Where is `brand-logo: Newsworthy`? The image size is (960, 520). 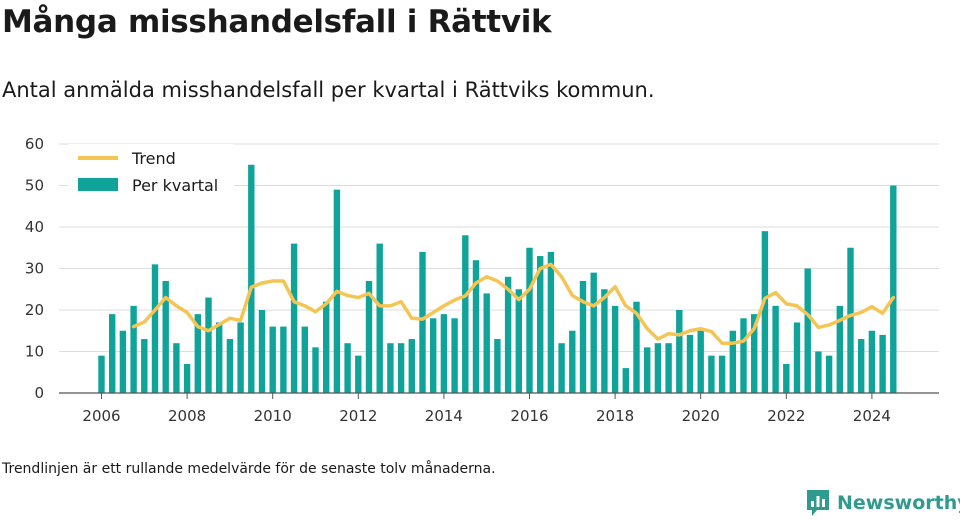 brand-logo: Newsworthy is located at coordinates (882, 503).